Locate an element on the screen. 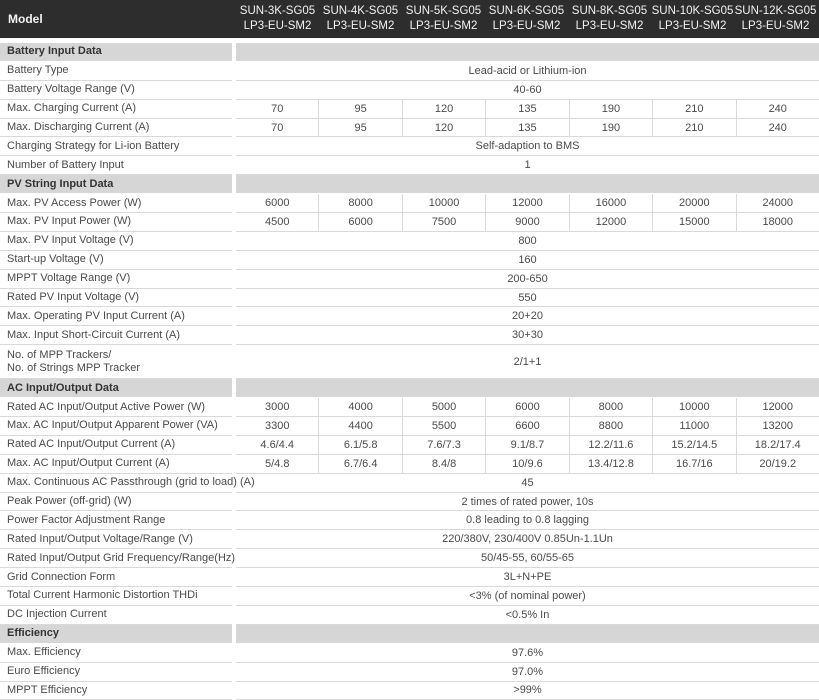  value-cell: 20000 is located at coordinates (693, 203).